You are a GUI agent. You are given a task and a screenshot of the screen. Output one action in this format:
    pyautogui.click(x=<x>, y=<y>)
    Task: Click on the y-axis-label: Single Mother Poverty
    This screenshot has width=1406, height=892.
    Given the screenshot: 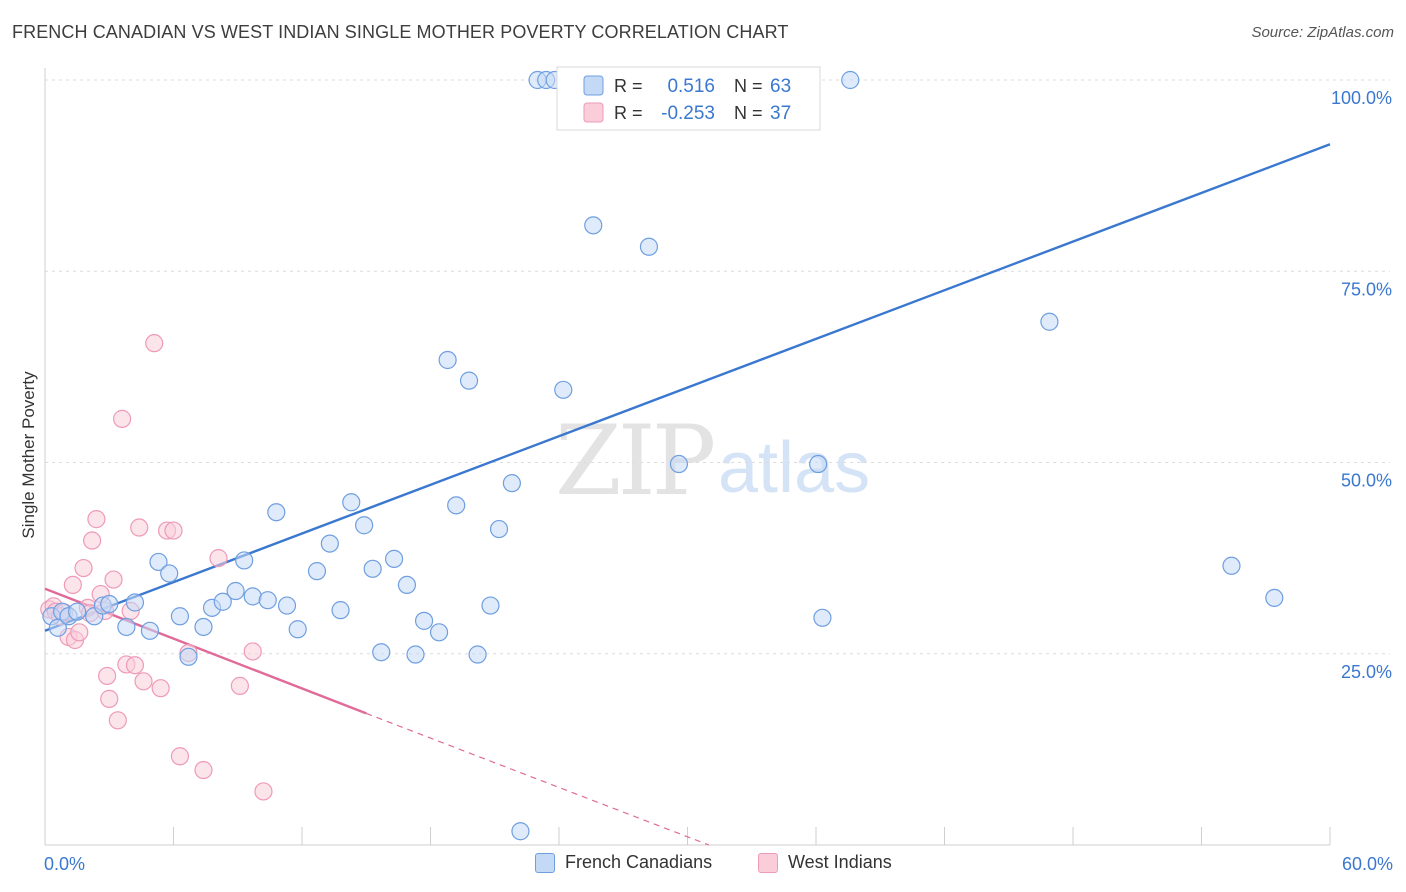 What is the action you would take?
    pyautogui.click(x=28, y=455)
    